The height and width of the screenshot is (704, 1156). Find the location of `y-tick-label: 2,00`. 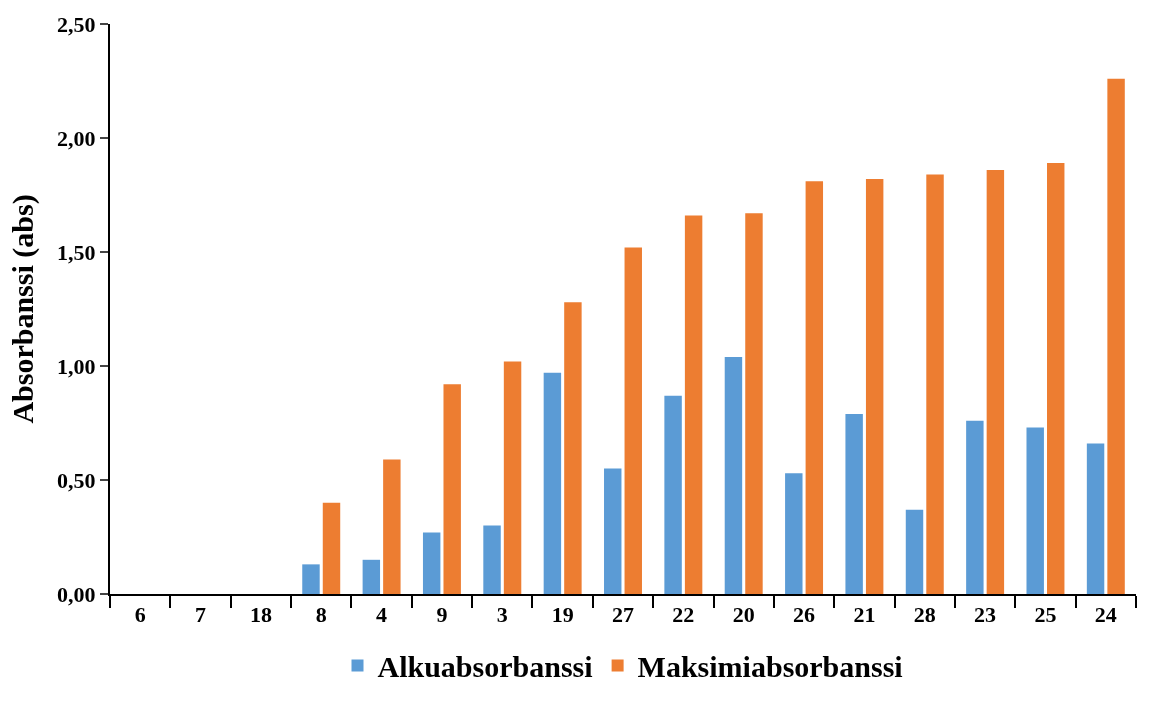

y-tick-label: 2,00 is located at coordinates (76, 138).